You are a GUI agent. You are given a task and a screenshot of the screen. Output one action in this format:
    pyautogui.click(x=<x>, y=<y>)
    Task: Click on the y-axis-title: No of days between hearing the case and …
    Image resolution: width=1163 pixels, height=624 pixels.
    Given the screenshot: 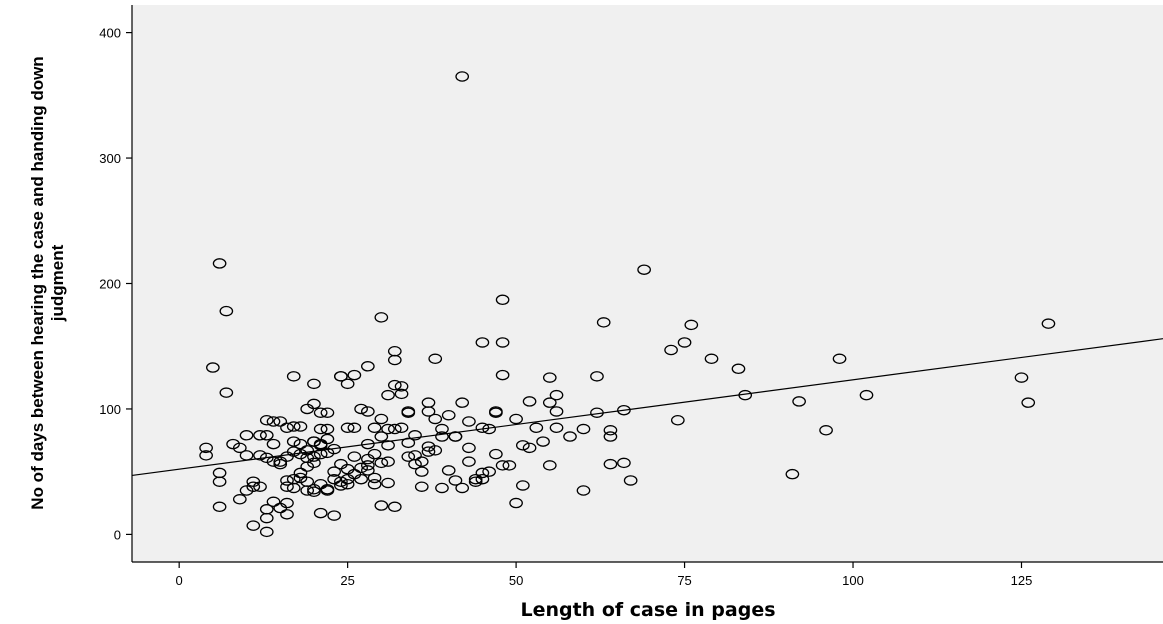 What is the action you would take?
    pyautogui.click(x=47, y=282)
    